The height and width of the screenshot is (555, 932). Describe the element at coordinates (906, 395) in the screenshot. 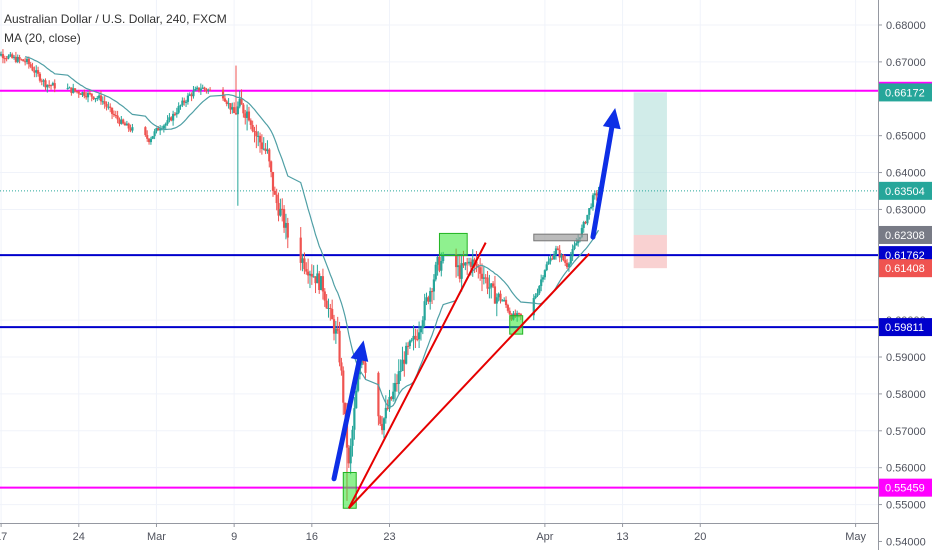

I see `price-tick-label: 0.58000` at that location.